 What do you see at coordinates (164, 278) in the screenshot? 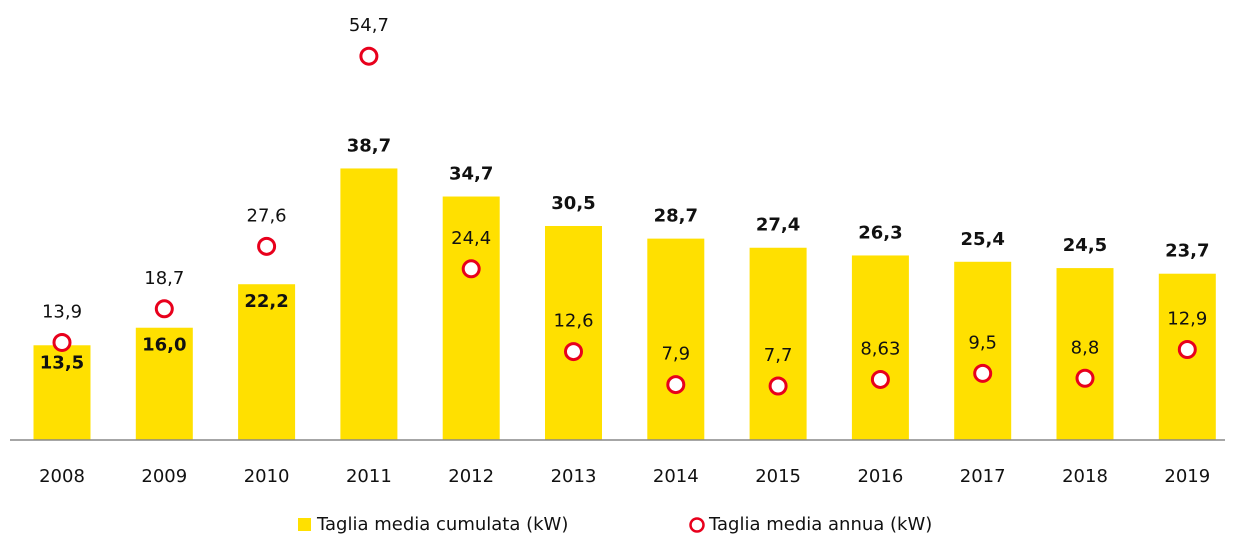
I see `marker-value-label: 18,7` at bounding box center [164, 278].